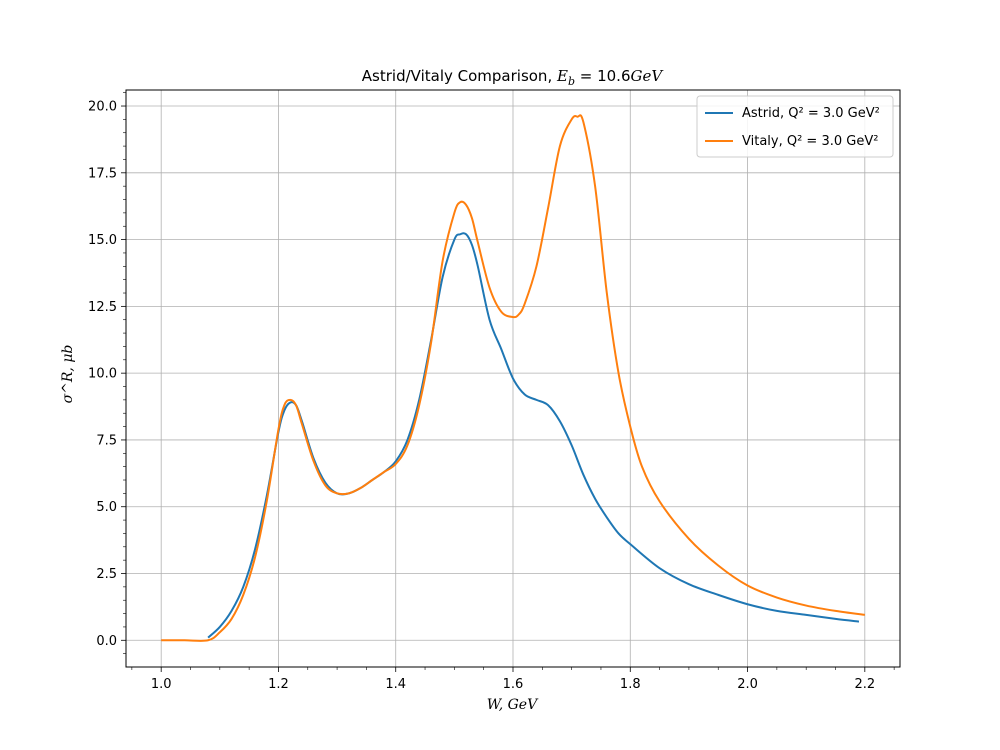  Describe the element at coordinates (811, 113) in the screenshot. I see `legend-label-astrid: Astrid, Q² = 3.0 GeV²` at that location.